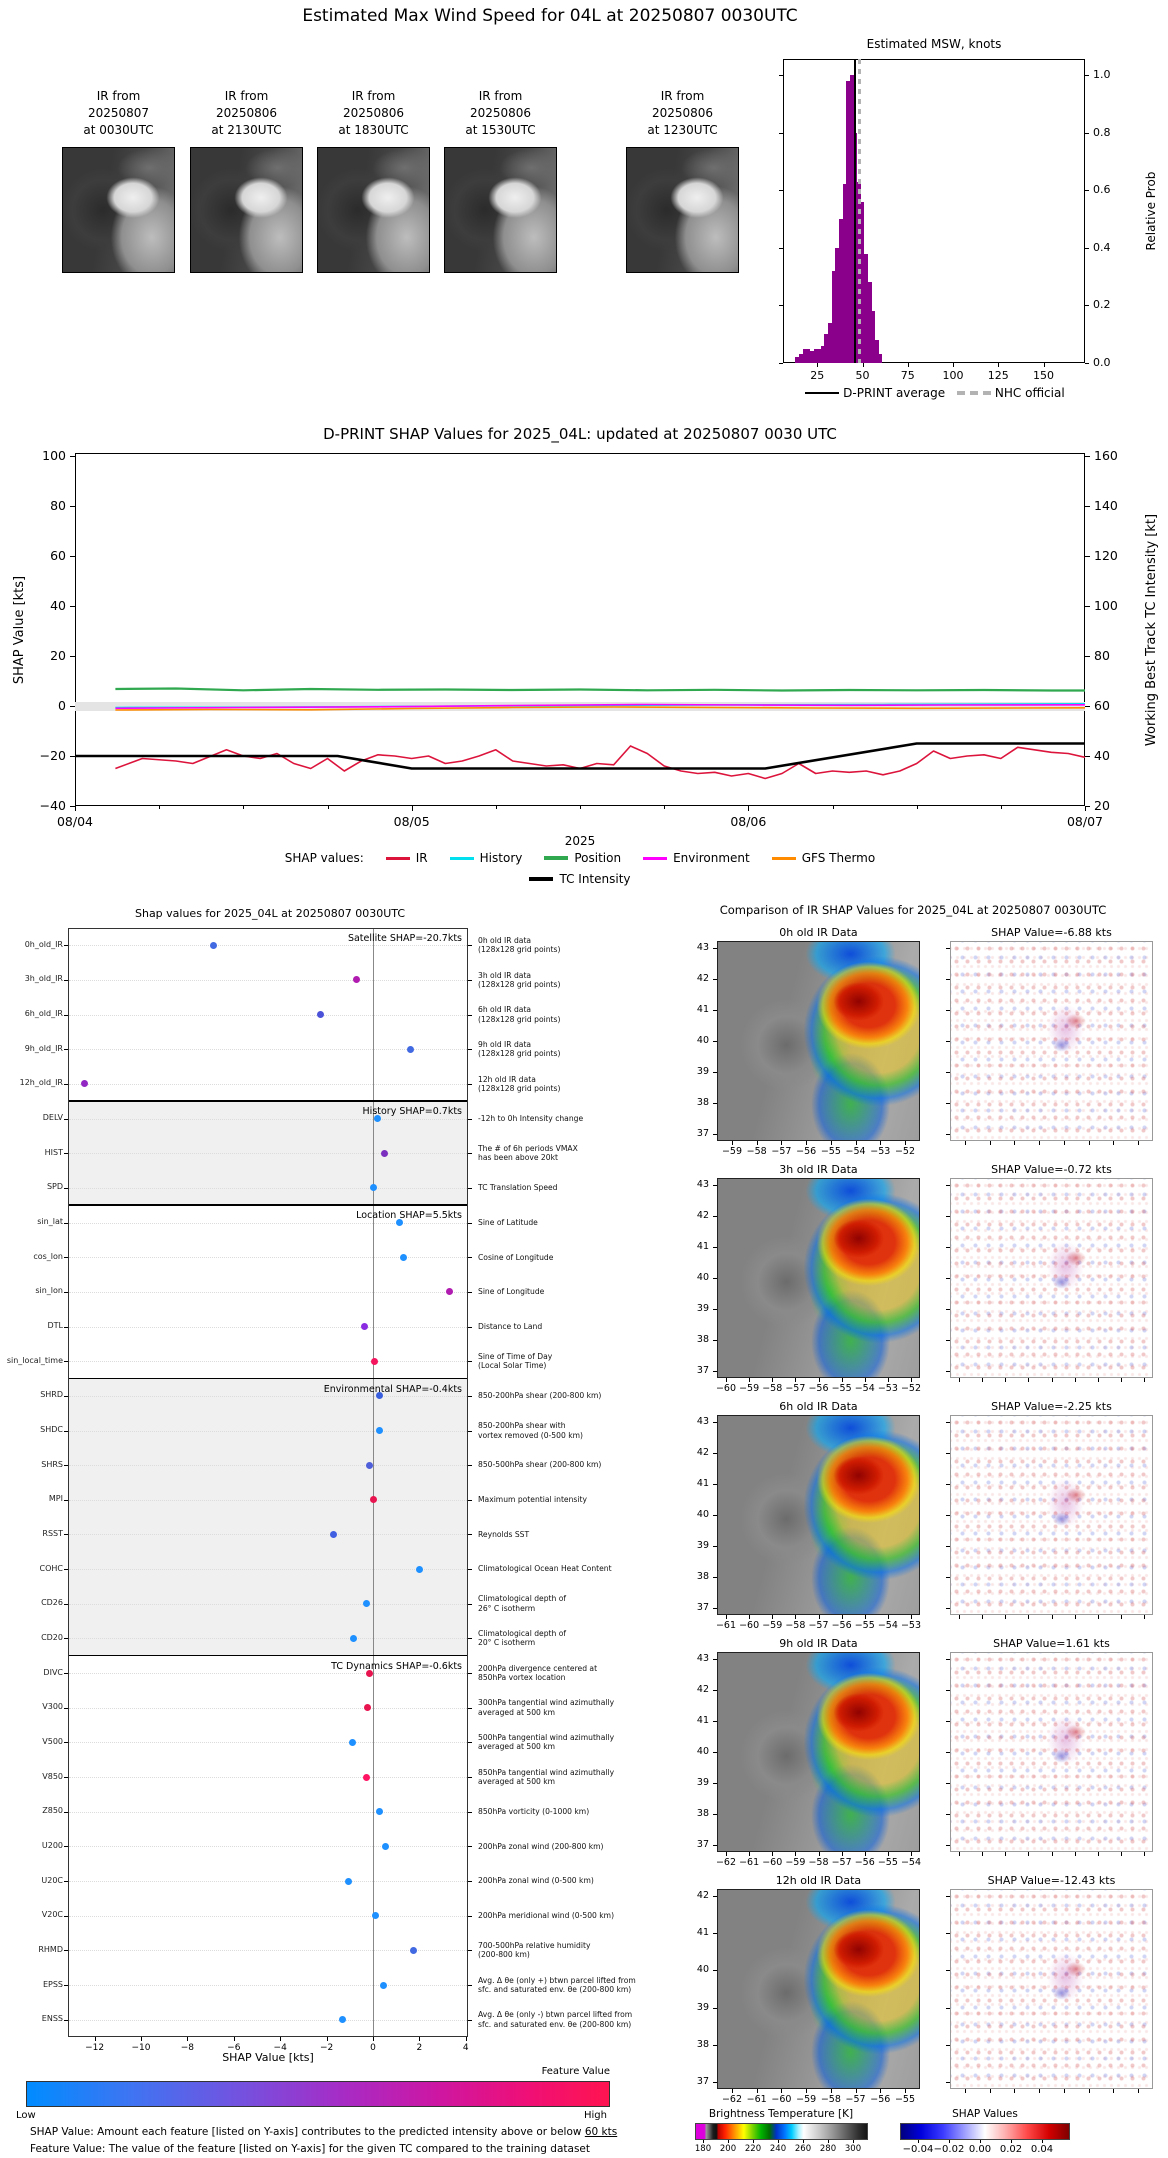 The width and height of the screenshot is (1168, 2158). What do you see at coordinates (702, 1970) in the screenshot?
I see `ir-y-tick-label: 40` at bounding box center [702, 1970].